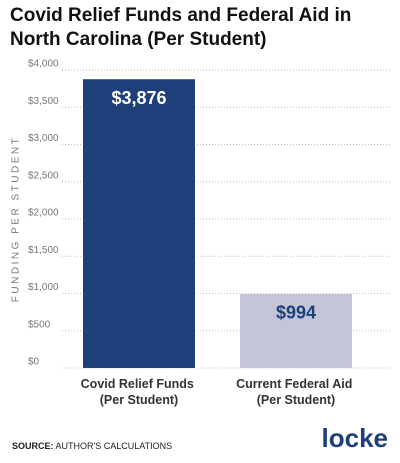 Image resolution: width=400 pixels, height=463 pixels. Describe the element at coordinates (43, 64) in the screenshot. I see `y-tick-label: $4,000` at that location.